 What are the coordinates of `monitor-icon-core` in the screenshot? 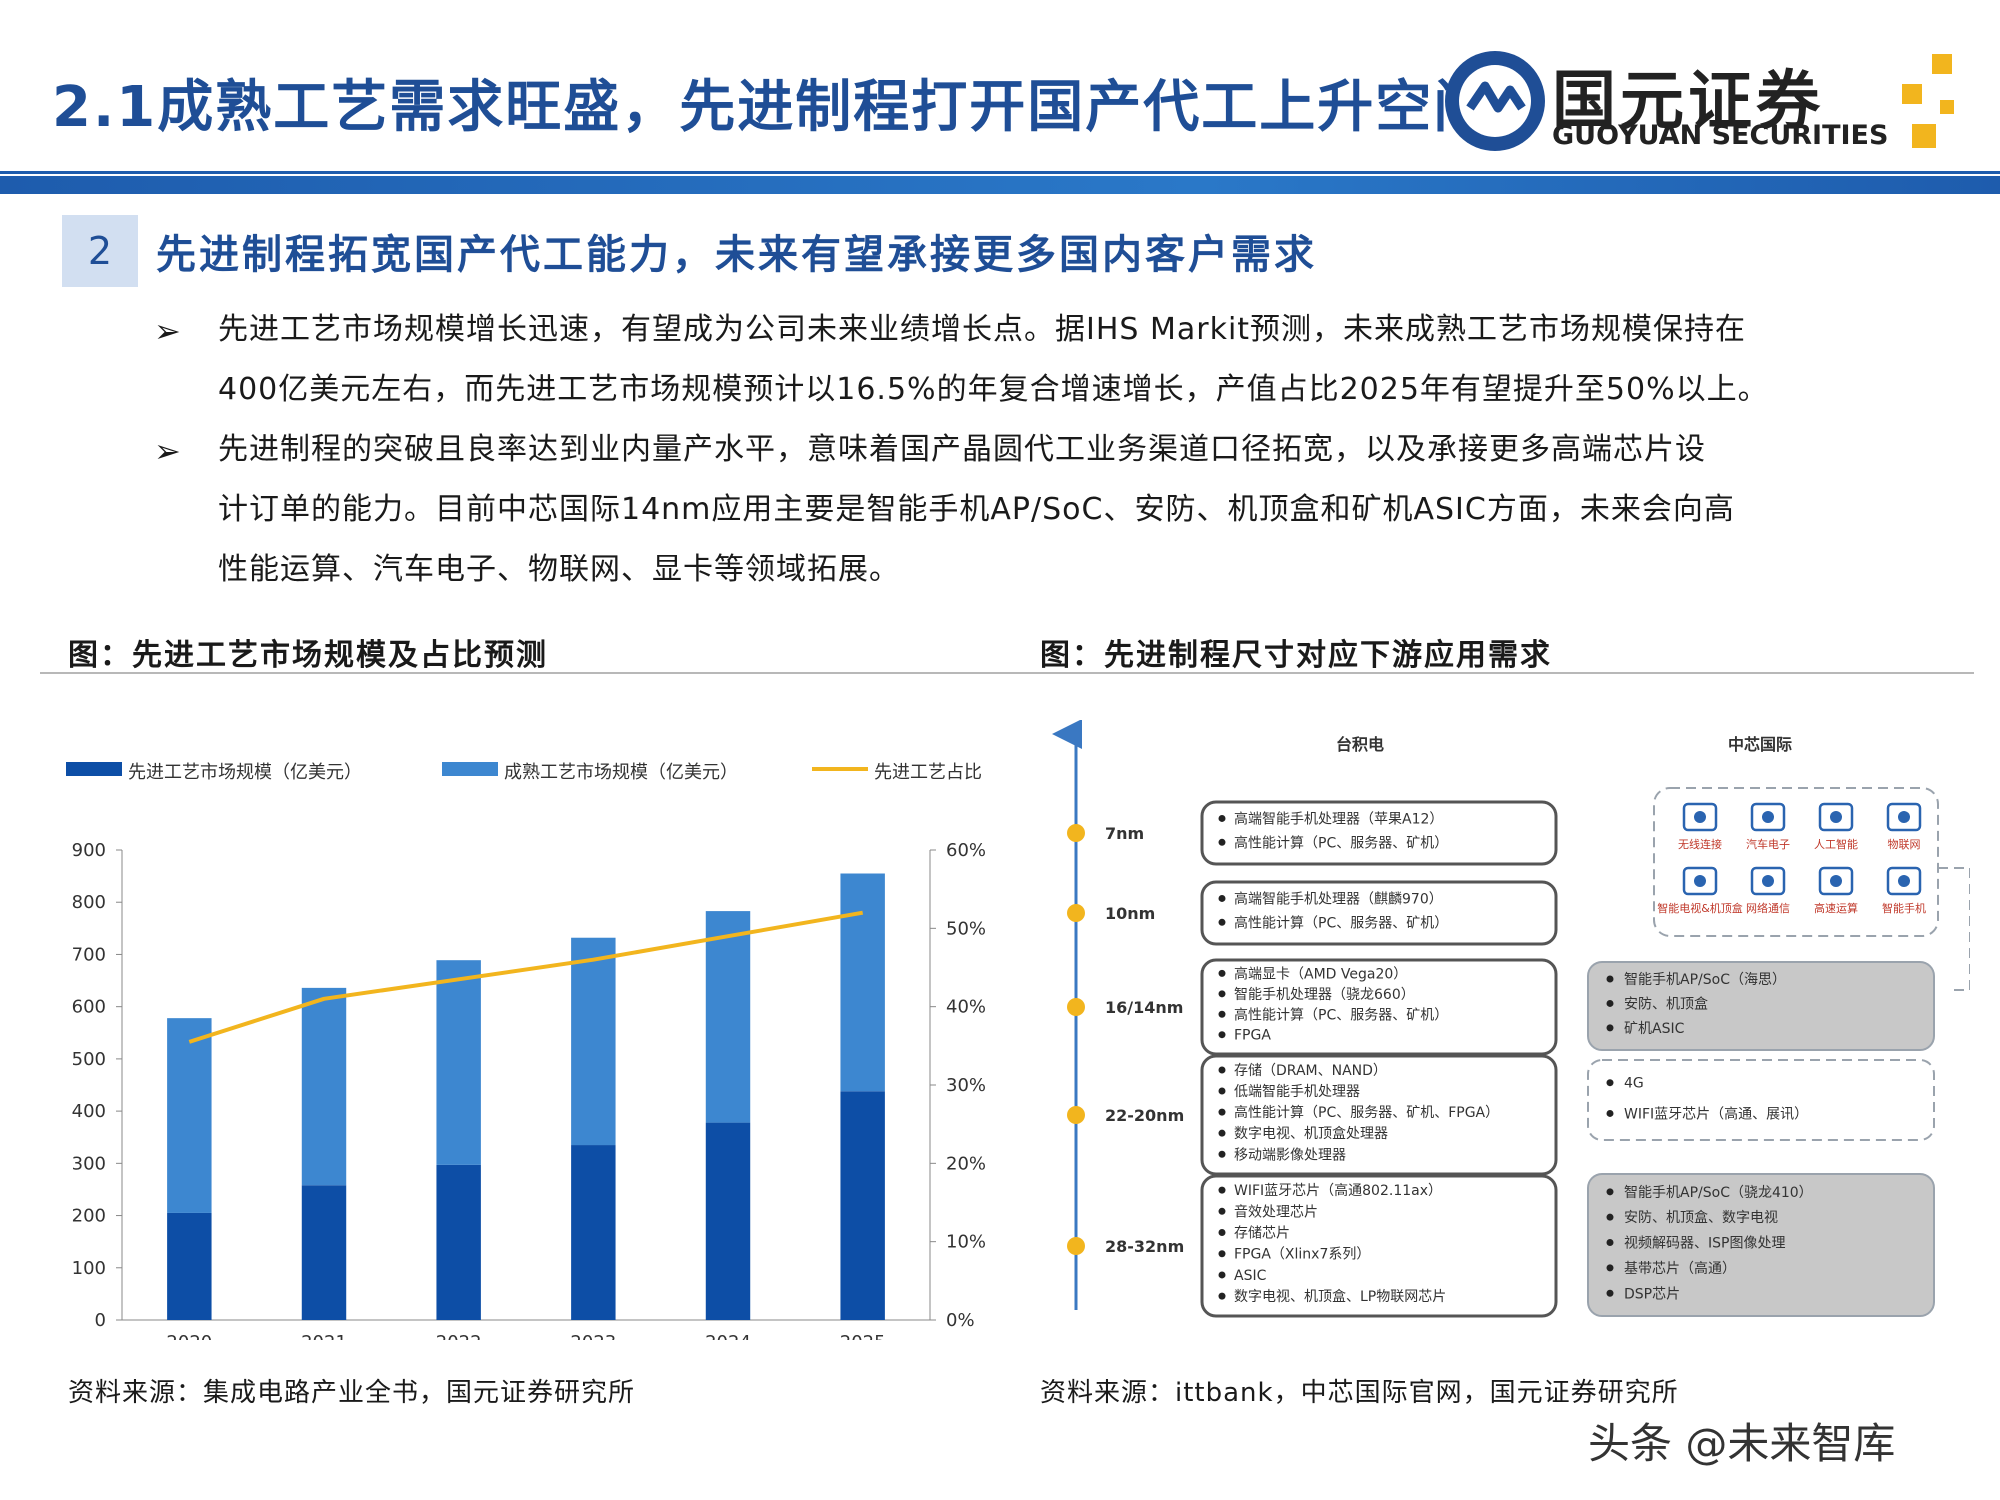 It's located at (1700, 881).